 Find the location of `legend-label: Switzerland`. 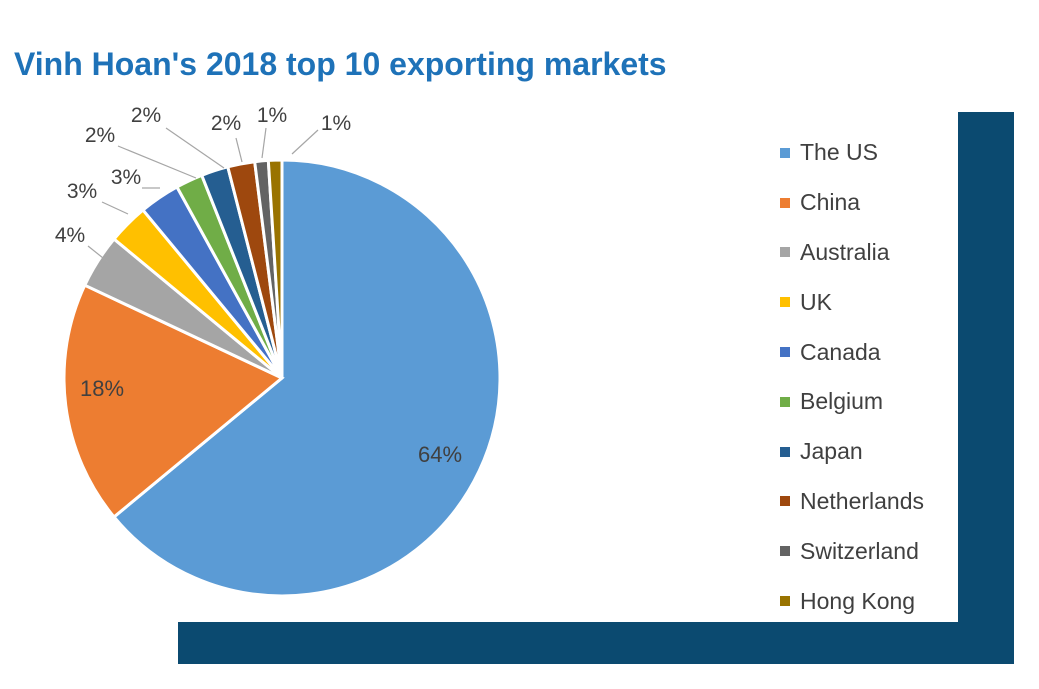

legend-label: Switzerland is located at coordinates (859, 550).